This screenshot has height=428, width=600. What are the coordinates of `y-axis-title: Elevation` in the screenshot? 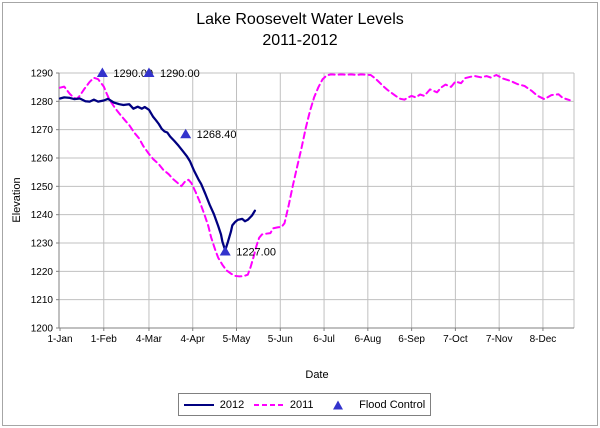 It's located at (17, 200).